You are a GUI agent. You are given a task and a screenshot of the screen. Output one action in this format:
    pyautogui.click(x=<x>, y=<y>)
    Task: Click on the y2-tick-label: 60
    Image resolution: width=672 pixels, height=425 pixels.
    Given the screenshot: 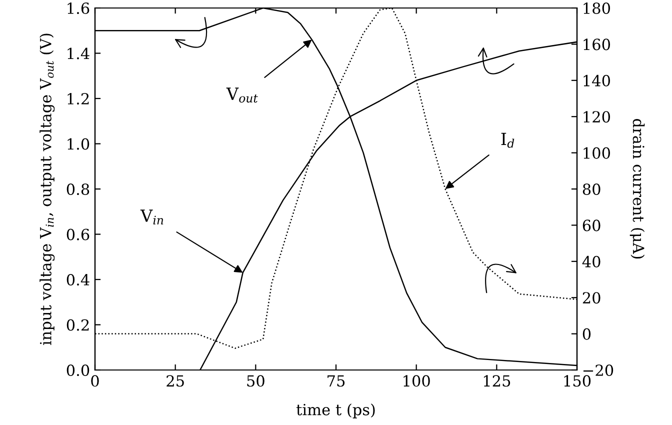 What is the action you would take?
    pyautogui.click(x=591, y=226)
    